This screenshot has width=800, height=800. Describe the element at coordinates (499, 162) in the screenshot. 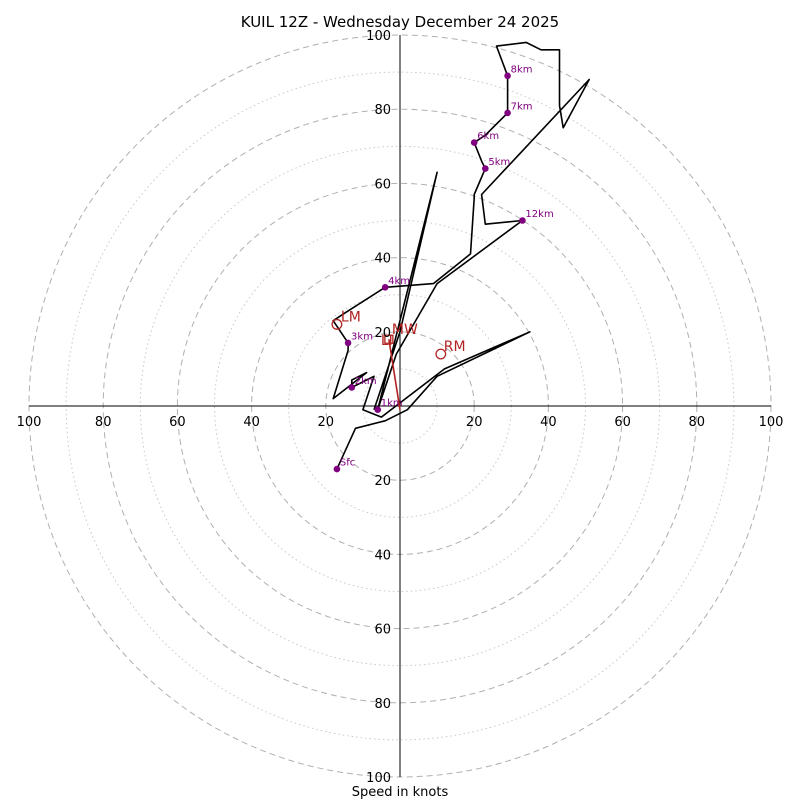

I see `height-marker-label: 5km` at that location.